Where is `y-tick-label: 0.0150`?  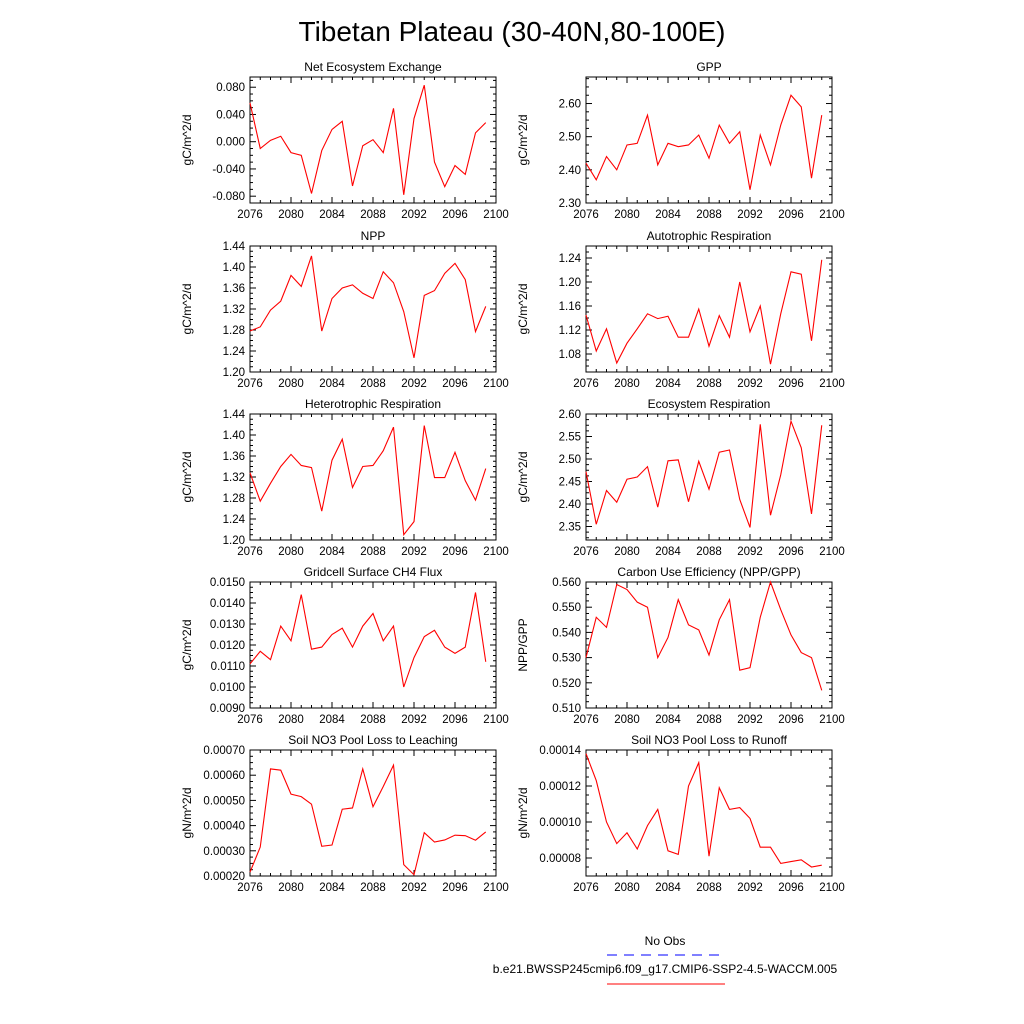 y-tick-label: 0.0150 is located at coordinates (227, 583).